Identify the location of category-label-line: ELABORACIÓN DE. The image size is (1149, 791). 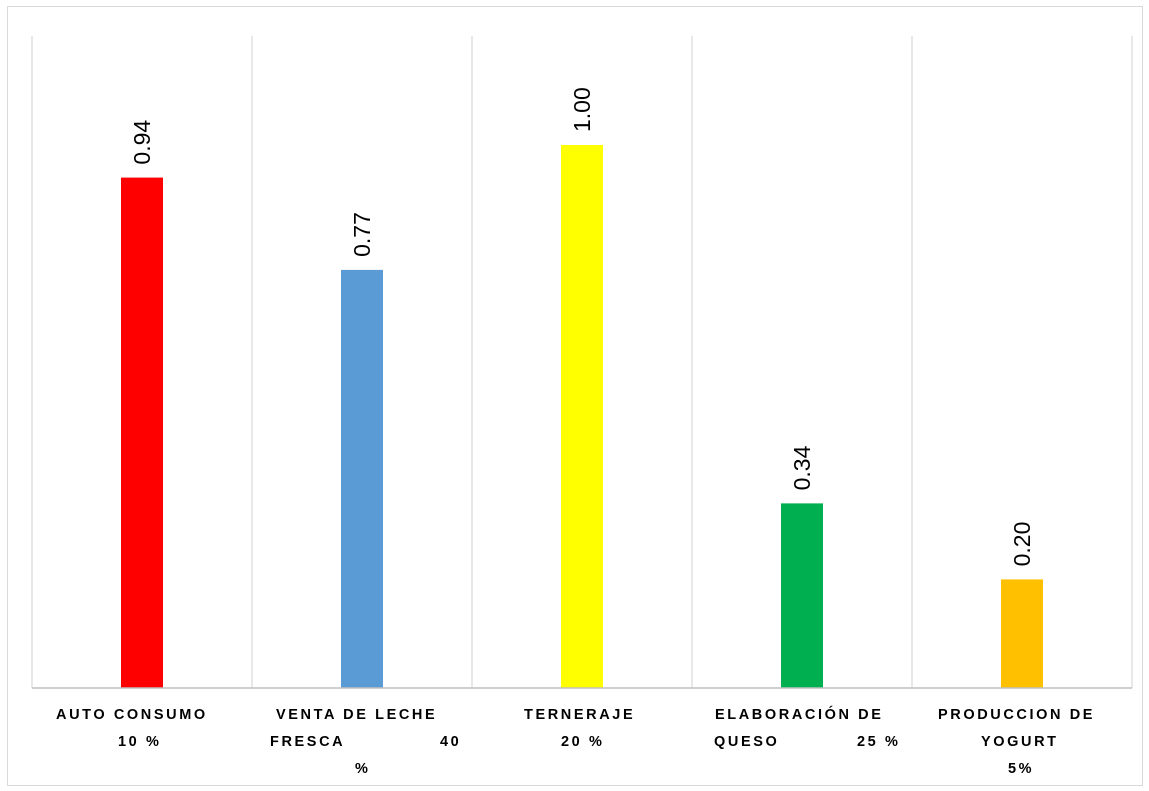
(799, 715).